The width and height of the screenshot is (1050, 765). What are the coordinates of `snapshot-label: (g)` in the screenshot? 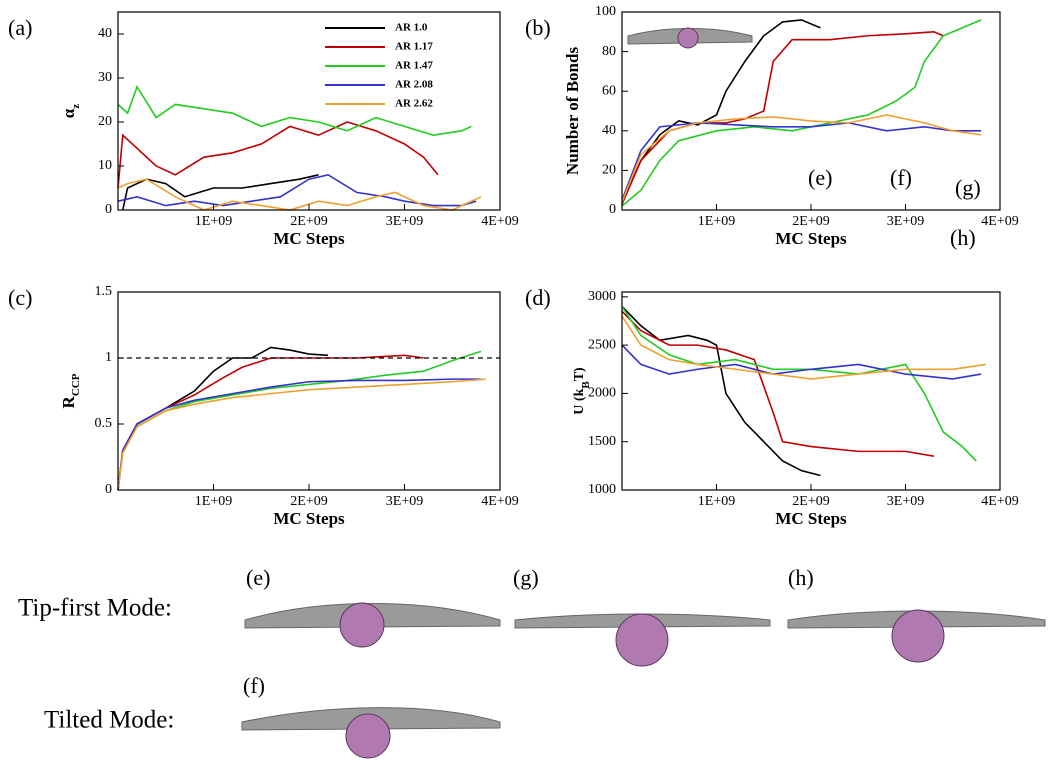 It's located at (526, 577).